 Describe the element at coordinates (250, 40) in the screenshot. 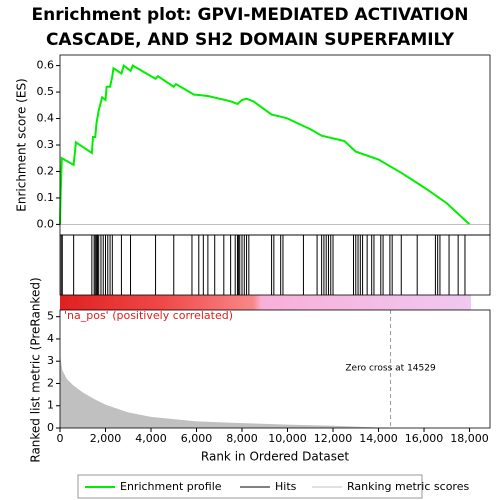

I see `chart-title: CASCADE, AND SH2 DOMAIN SUPERFAMILY` at that location.